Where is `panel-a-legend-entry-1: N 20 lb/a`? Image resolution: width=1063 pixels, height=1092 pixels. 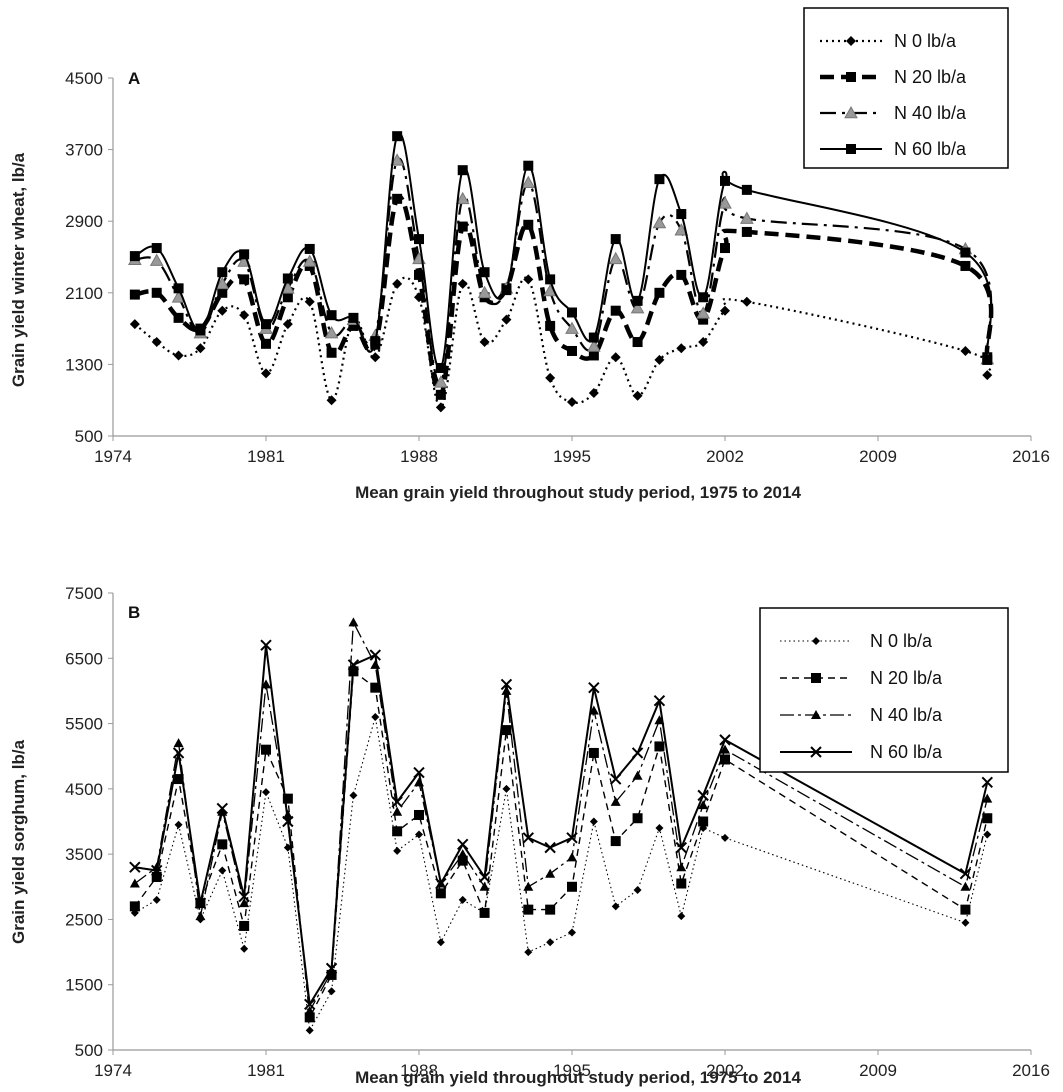
panel-a-legend-entry-1: N 20 lb/a is located at coordinates (930, 77).